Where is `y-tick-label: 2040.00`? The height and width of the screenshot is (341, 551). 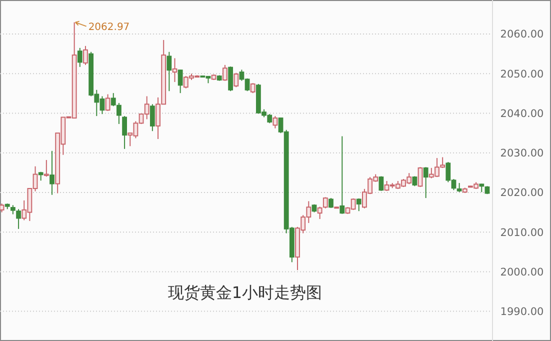 y-tick-label: 2040.00 is located at coordinates (522, 114).